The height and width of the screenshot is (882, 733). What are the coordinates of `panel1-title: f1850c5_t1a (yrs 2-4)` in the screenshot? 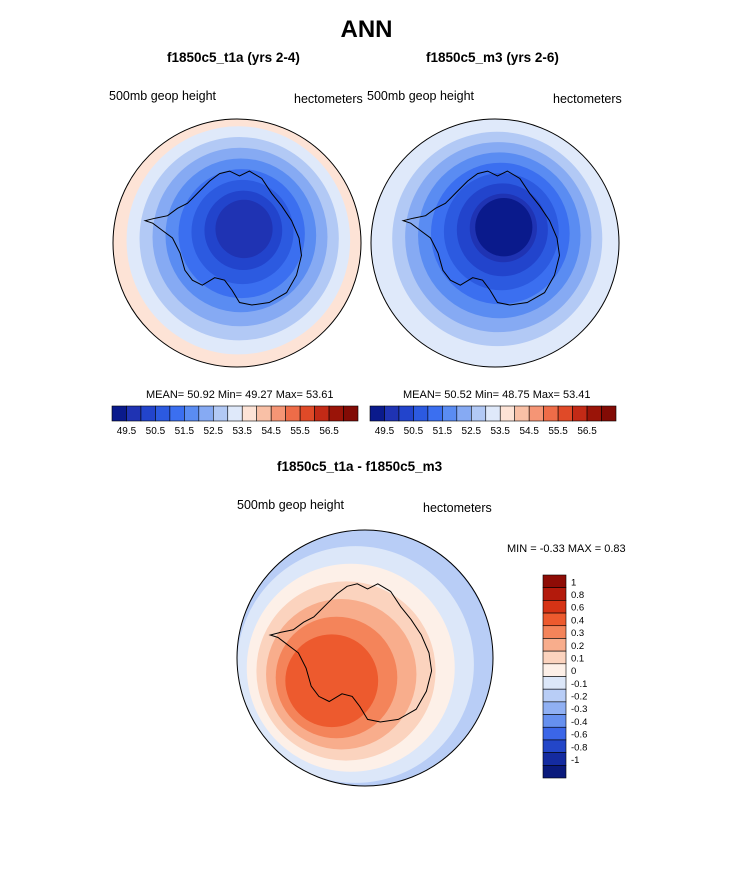 It's located at (233, 57).